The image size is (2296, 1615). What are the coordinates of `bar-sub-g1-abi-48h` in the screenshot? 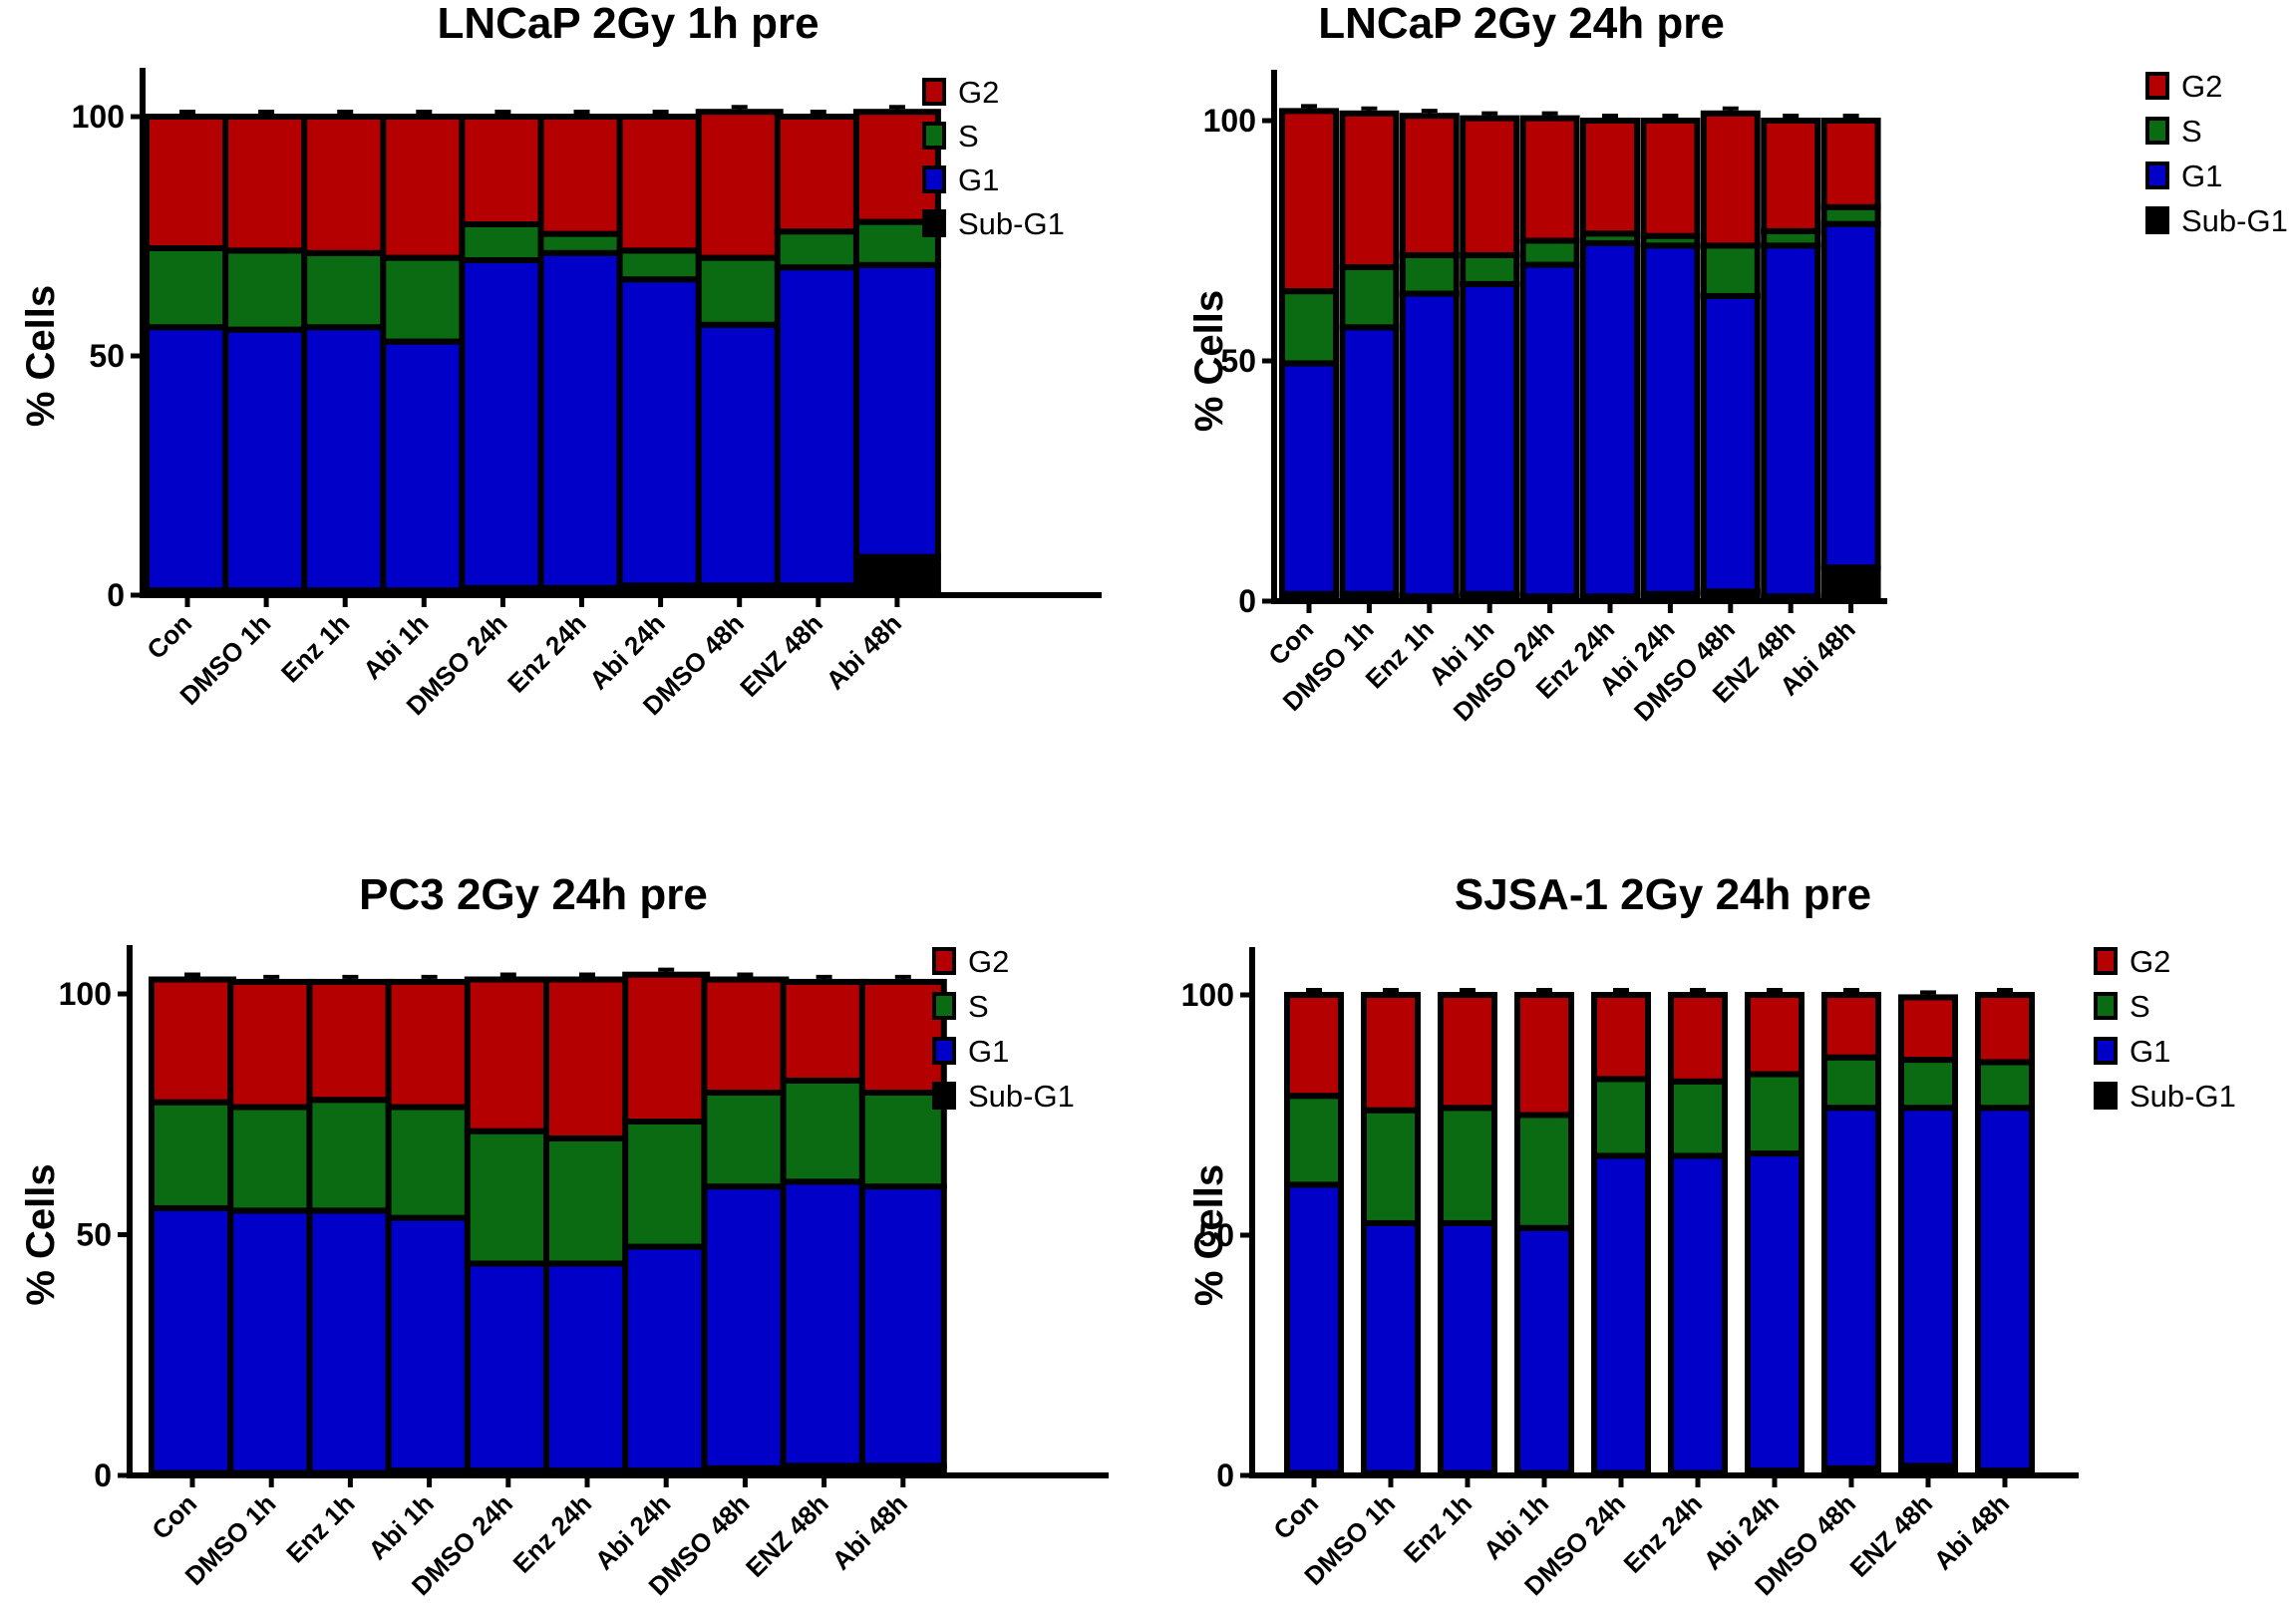 It's located at (1850, 584).